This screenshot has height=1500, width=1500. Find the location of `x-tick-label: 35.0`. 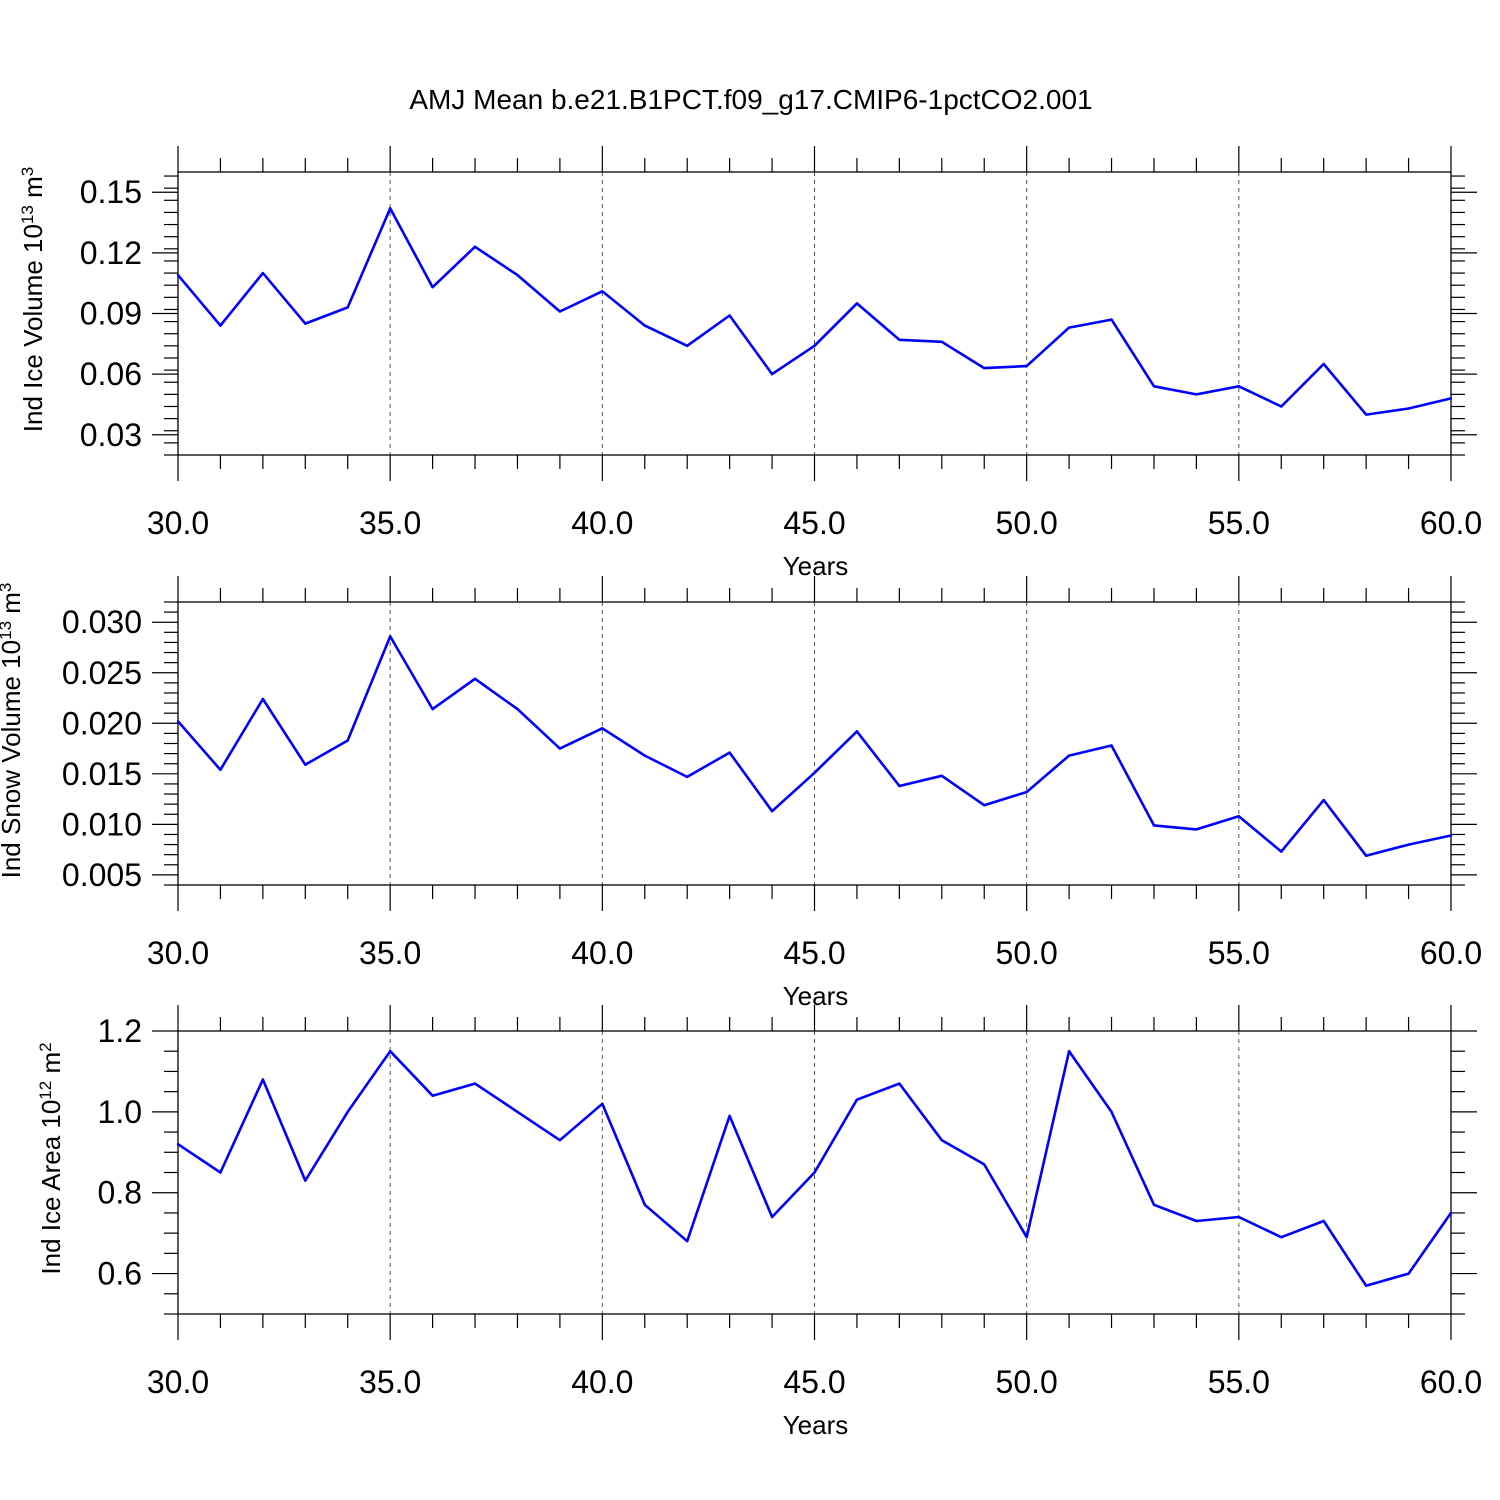

x-tick-label: 35.0 is located at coordinates (390, 1382).